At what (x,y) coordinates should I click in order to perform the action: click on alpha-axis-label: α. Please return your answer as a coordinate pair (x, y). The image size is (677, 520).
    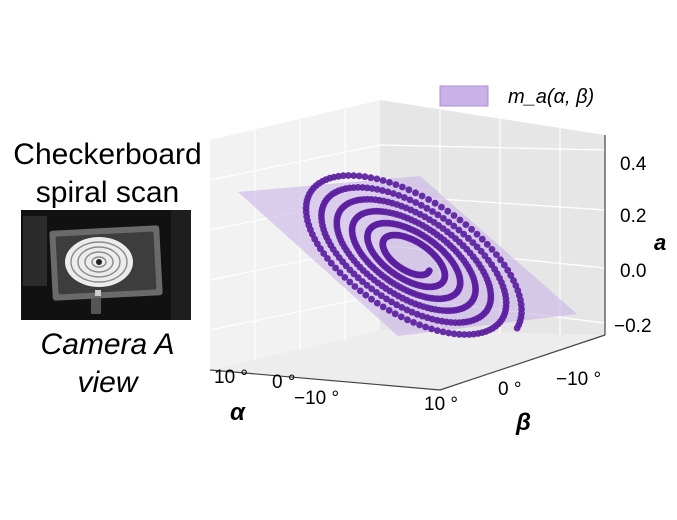
    Looking at the image, I should click on (238, 412).